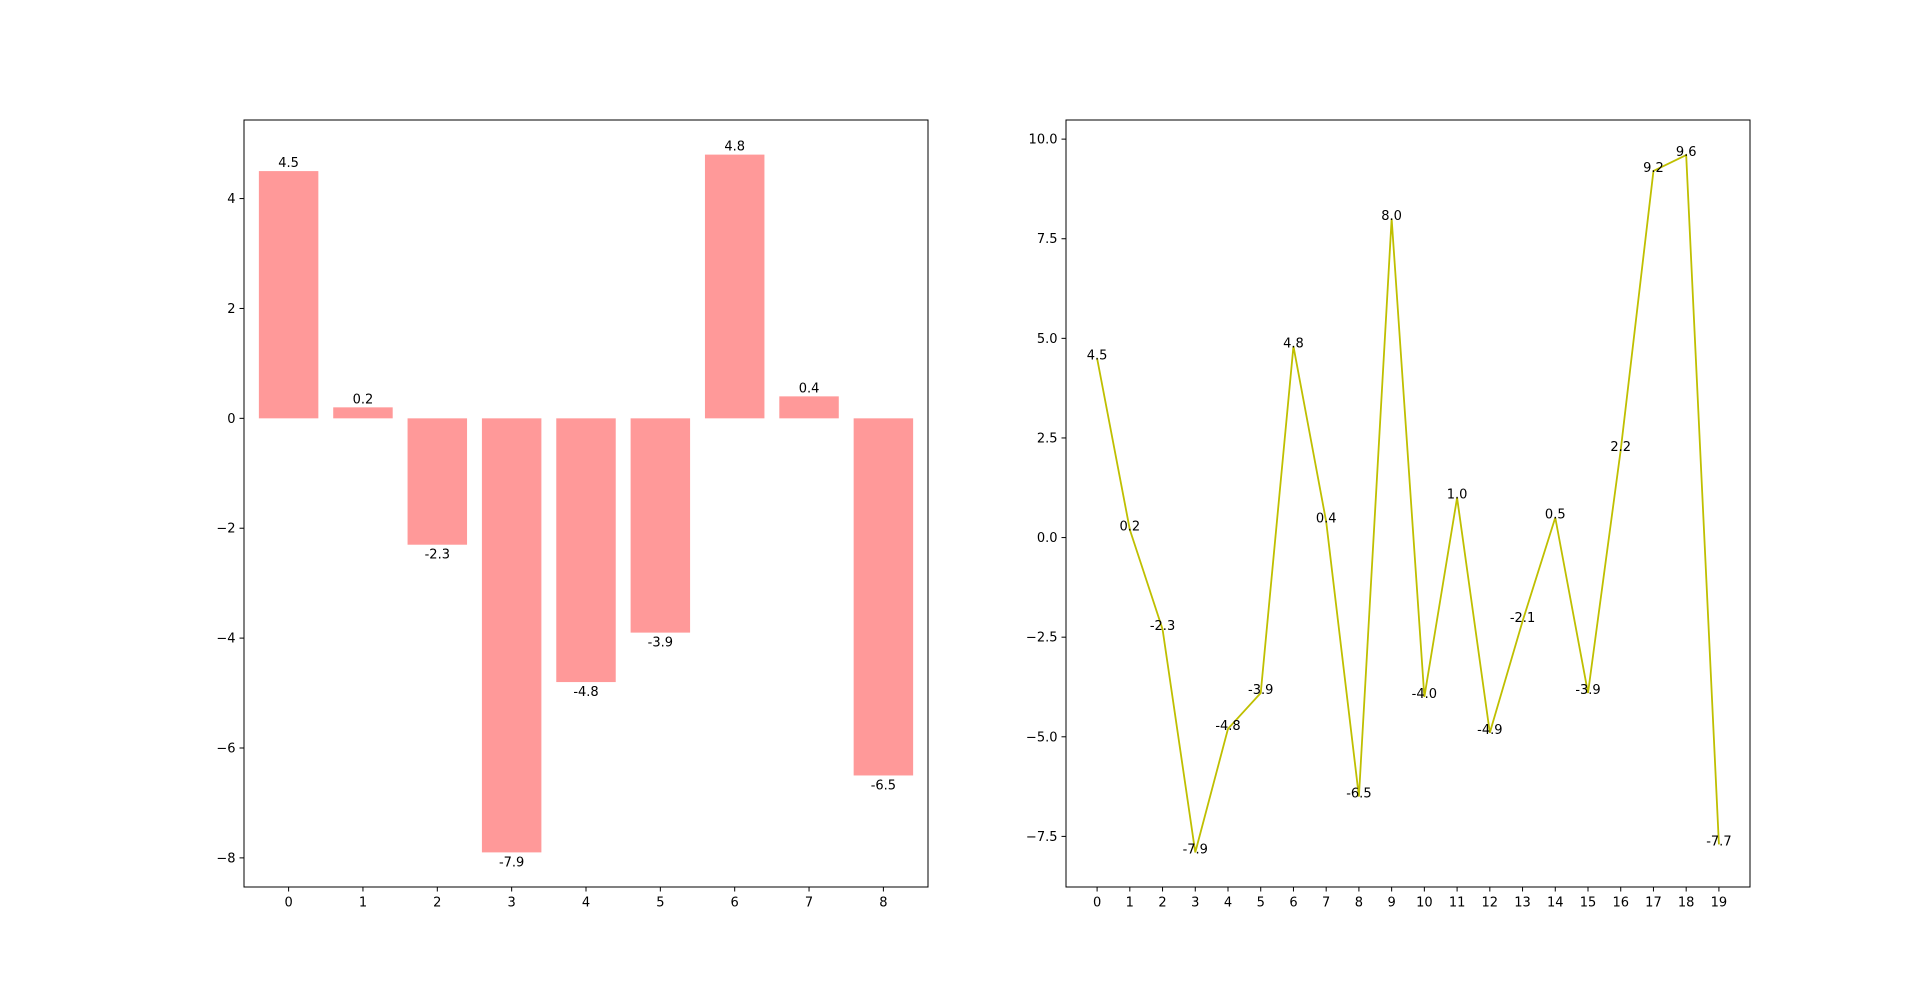 This screenshot has width=1920, height=983. Describe the element at coordinates (1043, 140) in the screenshot. I see `y-tick-label: 10.0` at that location.